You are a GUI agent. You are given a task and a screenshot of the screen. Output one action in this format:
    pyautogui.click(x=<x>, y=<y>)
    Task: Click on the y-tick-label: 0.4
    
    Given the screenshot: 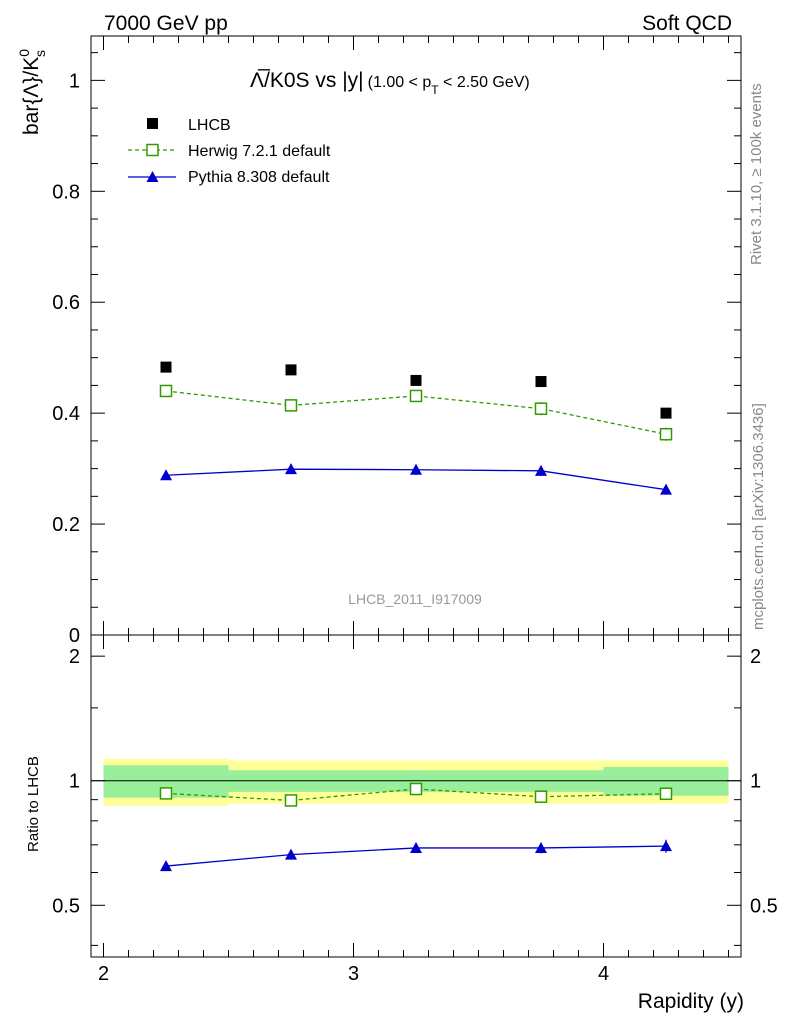 What is the action you would take?
    pyautogui.click(x=66, y=414)
    